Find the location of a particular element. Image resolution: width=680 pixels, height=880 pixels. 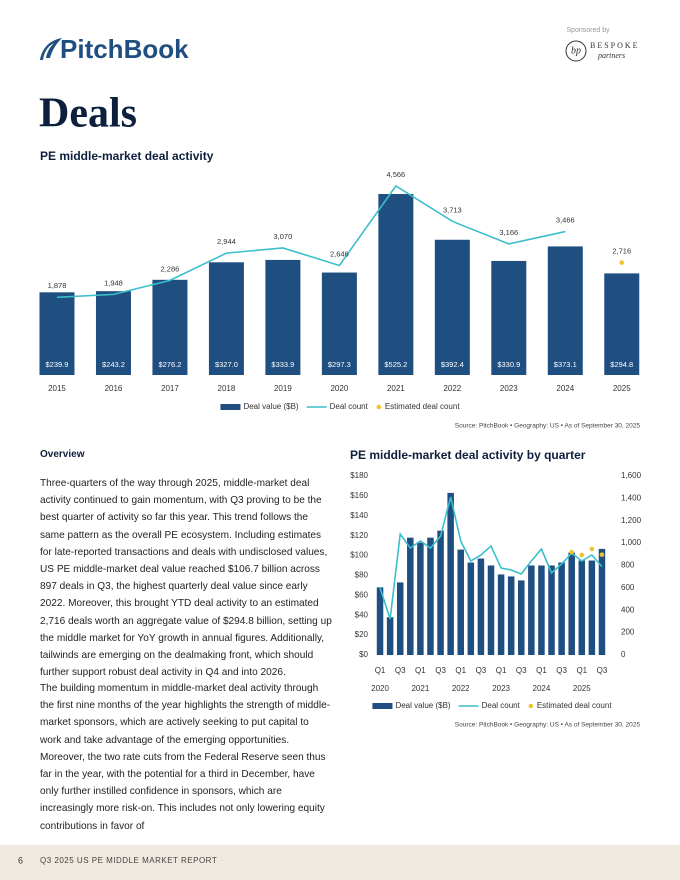

y-tick-label: $60 is located at coordinates (362, 594).